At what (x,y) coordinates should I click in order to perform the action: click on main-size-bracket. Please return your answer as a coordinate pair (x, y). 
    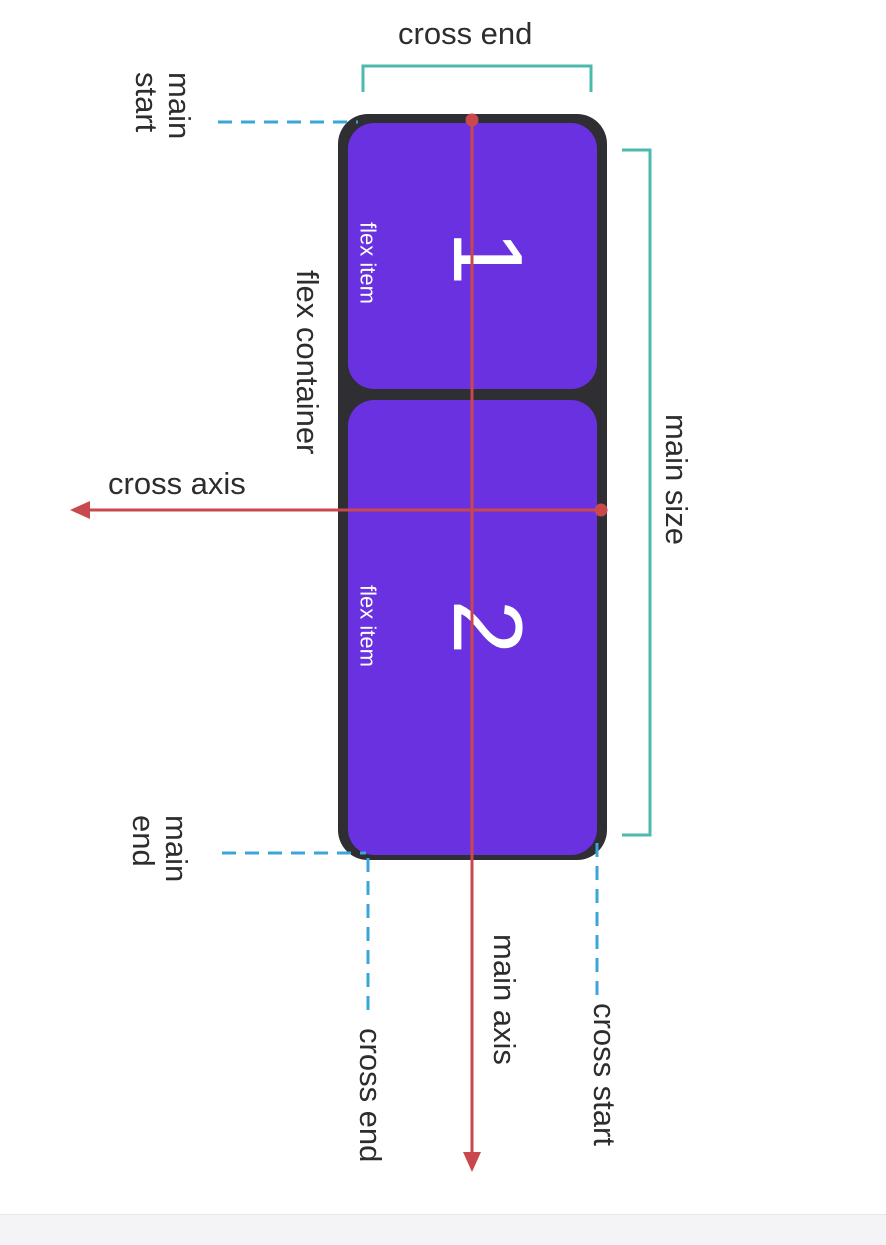
    Looking at the image, I should click on (637, 492).